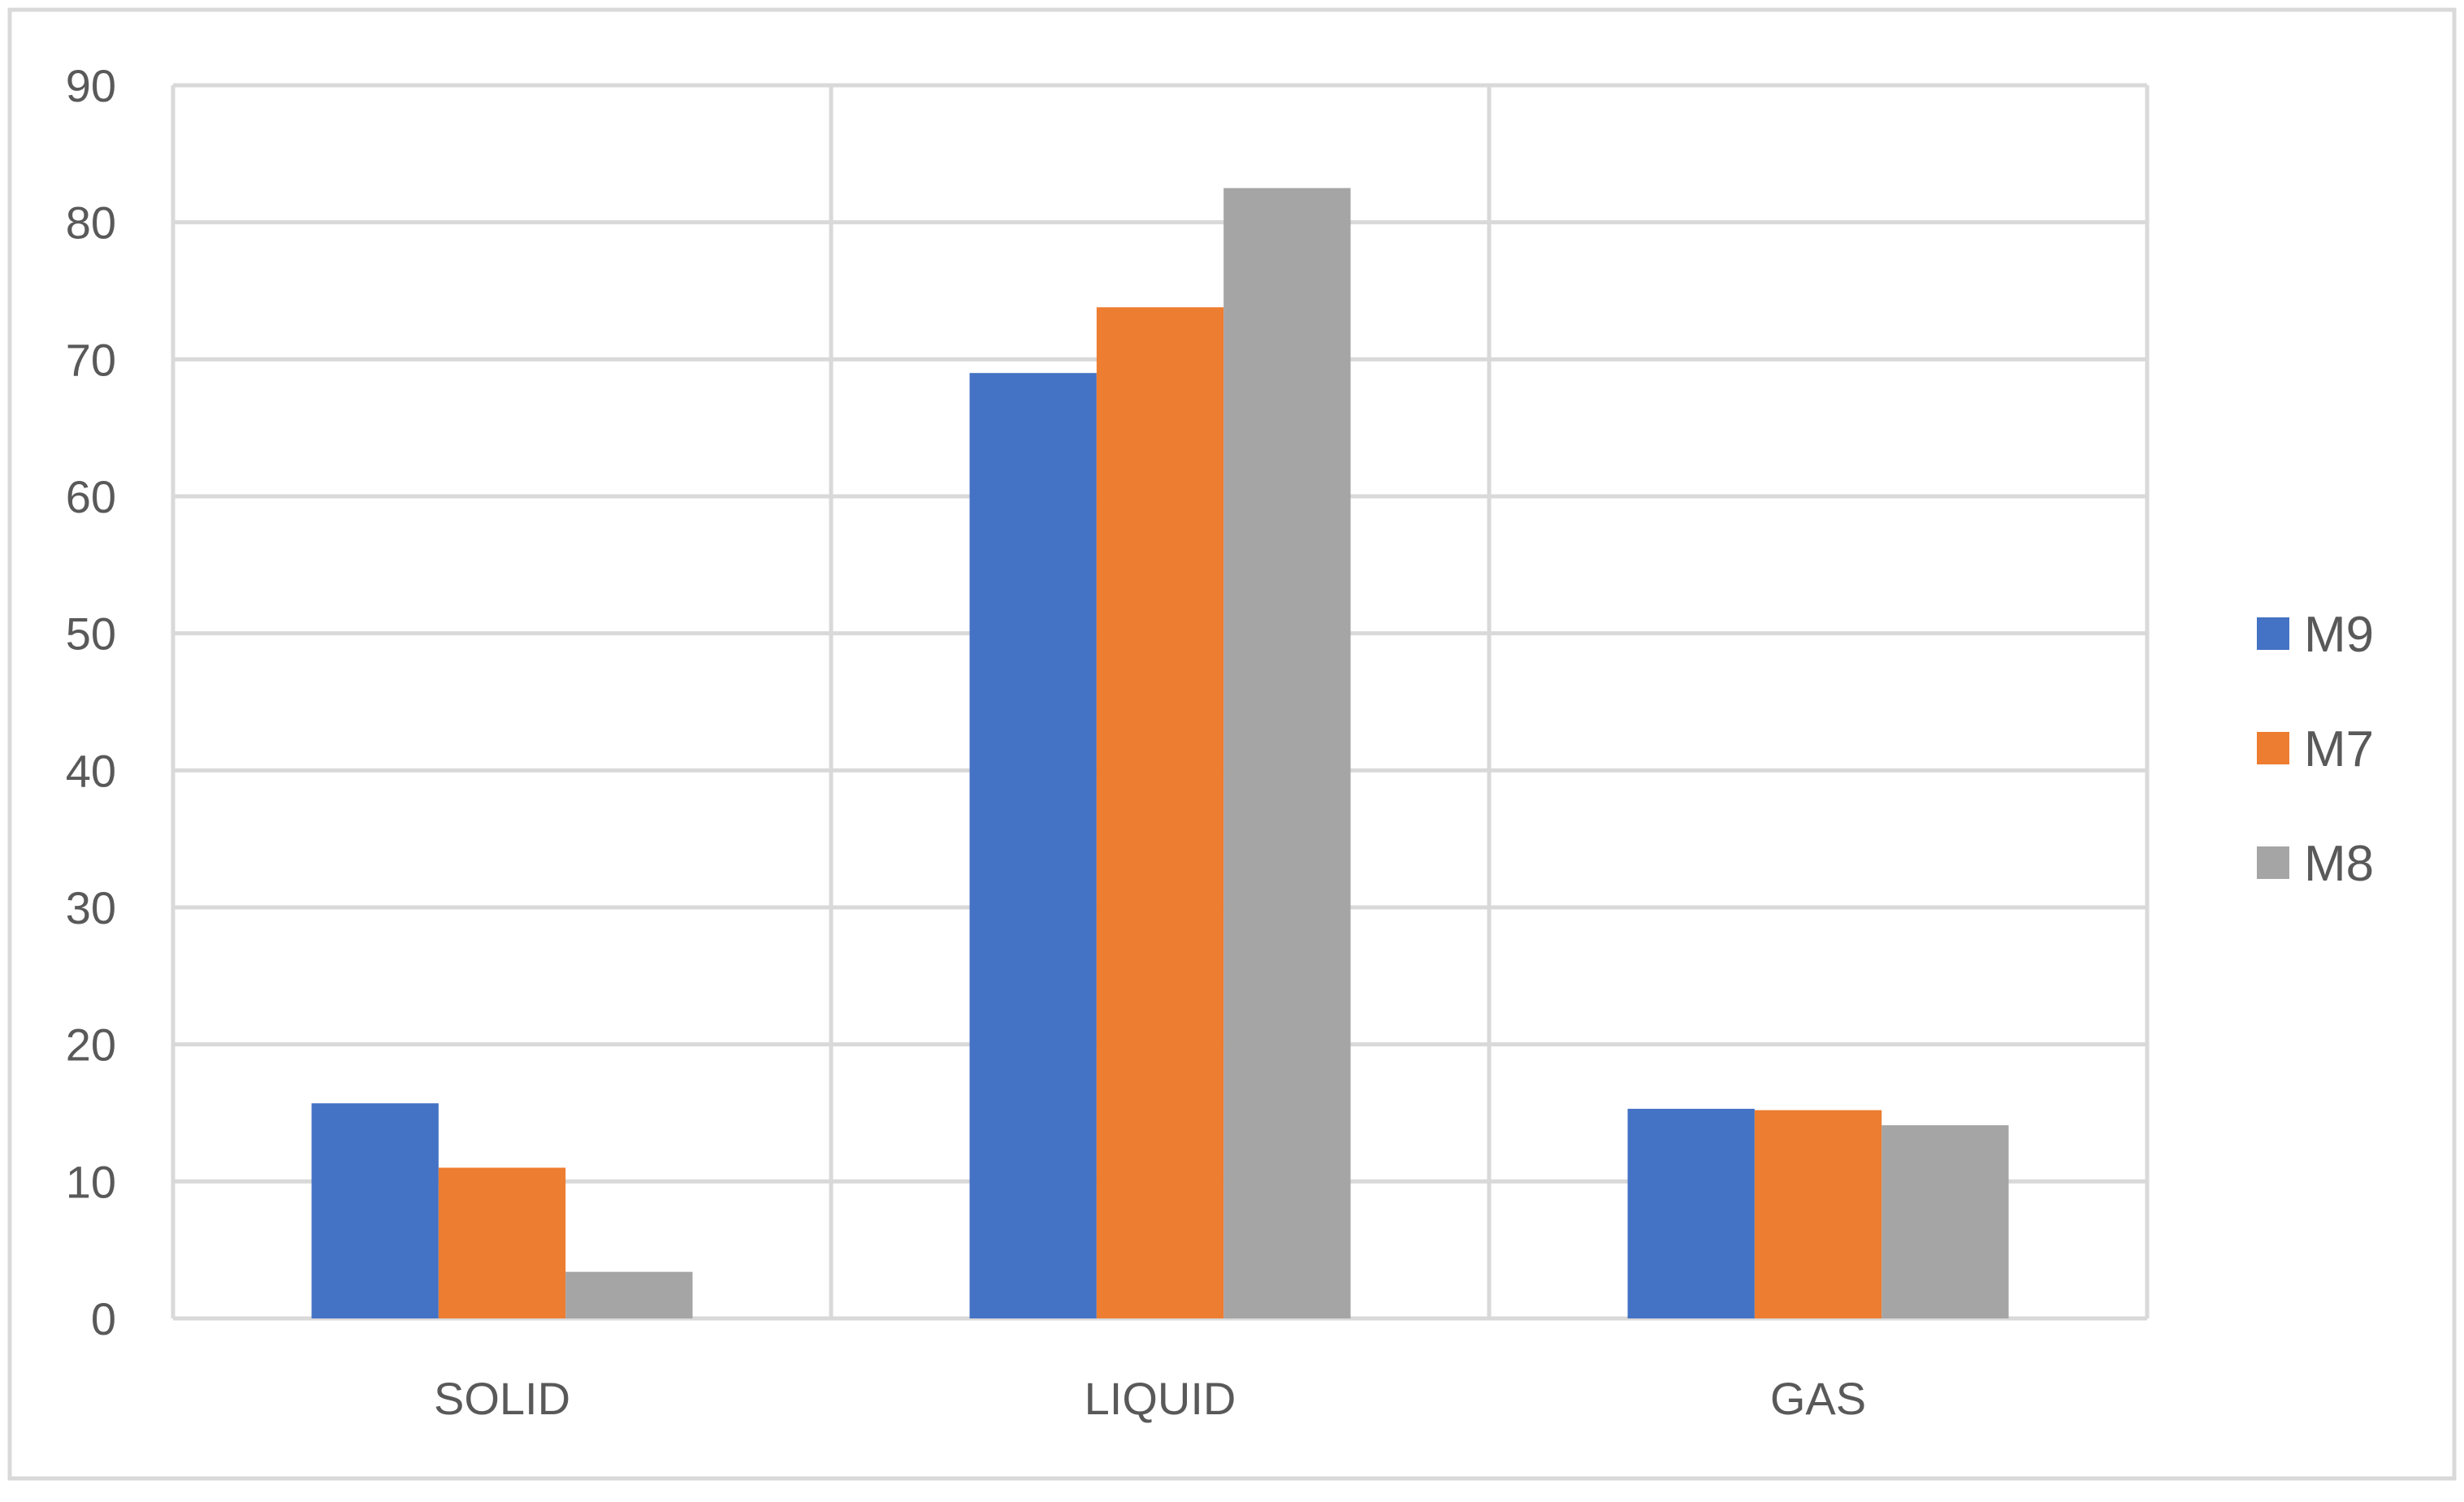 Image resolution: width=2464 pixels, height=1502 pixels. I want to click on y-tick-label: 0, so click(103, 1319).